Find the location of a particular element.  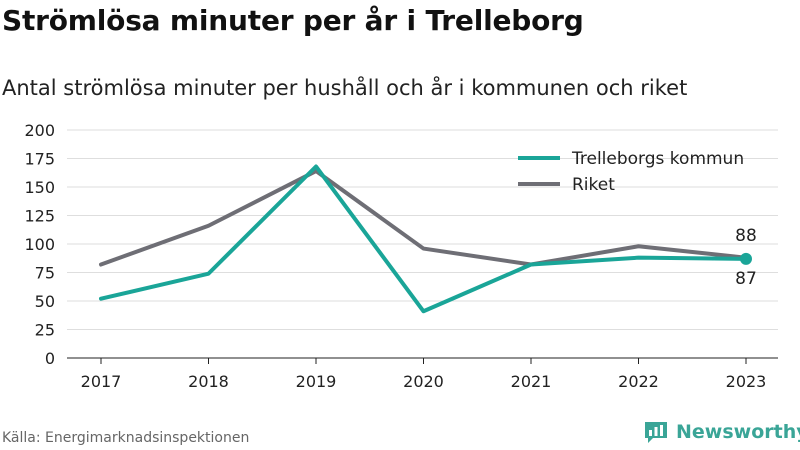

brand-name: Newsworthy is located at coordinates (738, 432).